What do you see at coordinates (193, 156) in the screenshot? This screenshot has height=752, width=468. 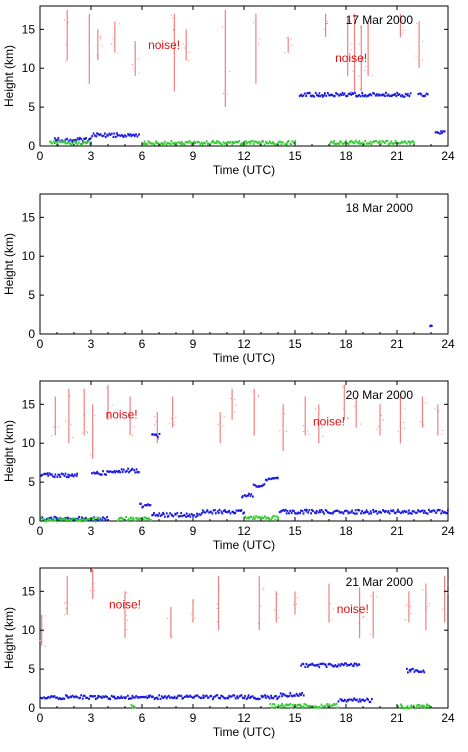 I see `x-tick-label: 9` at bounding box center [193, 156].